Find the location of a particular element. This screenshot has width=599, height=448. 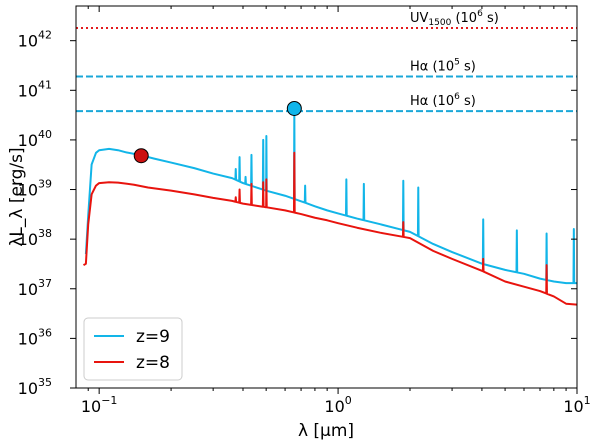

y-tick-label-1: 1036 is located at coordinates (35, 337).